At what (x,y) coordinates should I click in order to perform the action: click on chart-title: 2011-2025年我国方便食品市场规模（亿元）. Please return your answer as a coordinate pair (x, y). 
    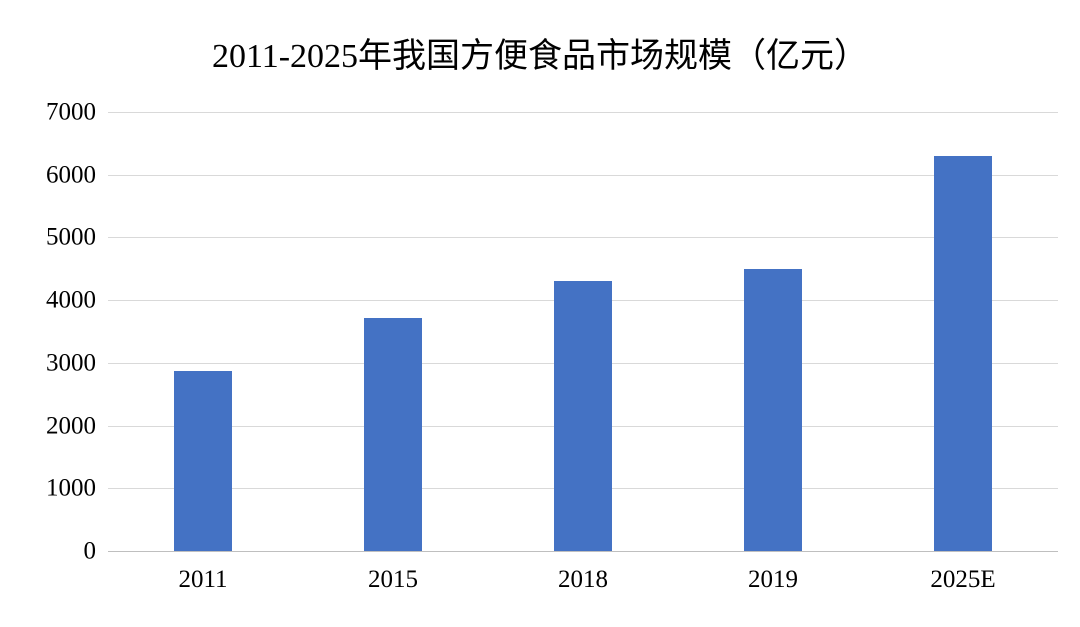
    Looking at the image, I should click on (540, 56).